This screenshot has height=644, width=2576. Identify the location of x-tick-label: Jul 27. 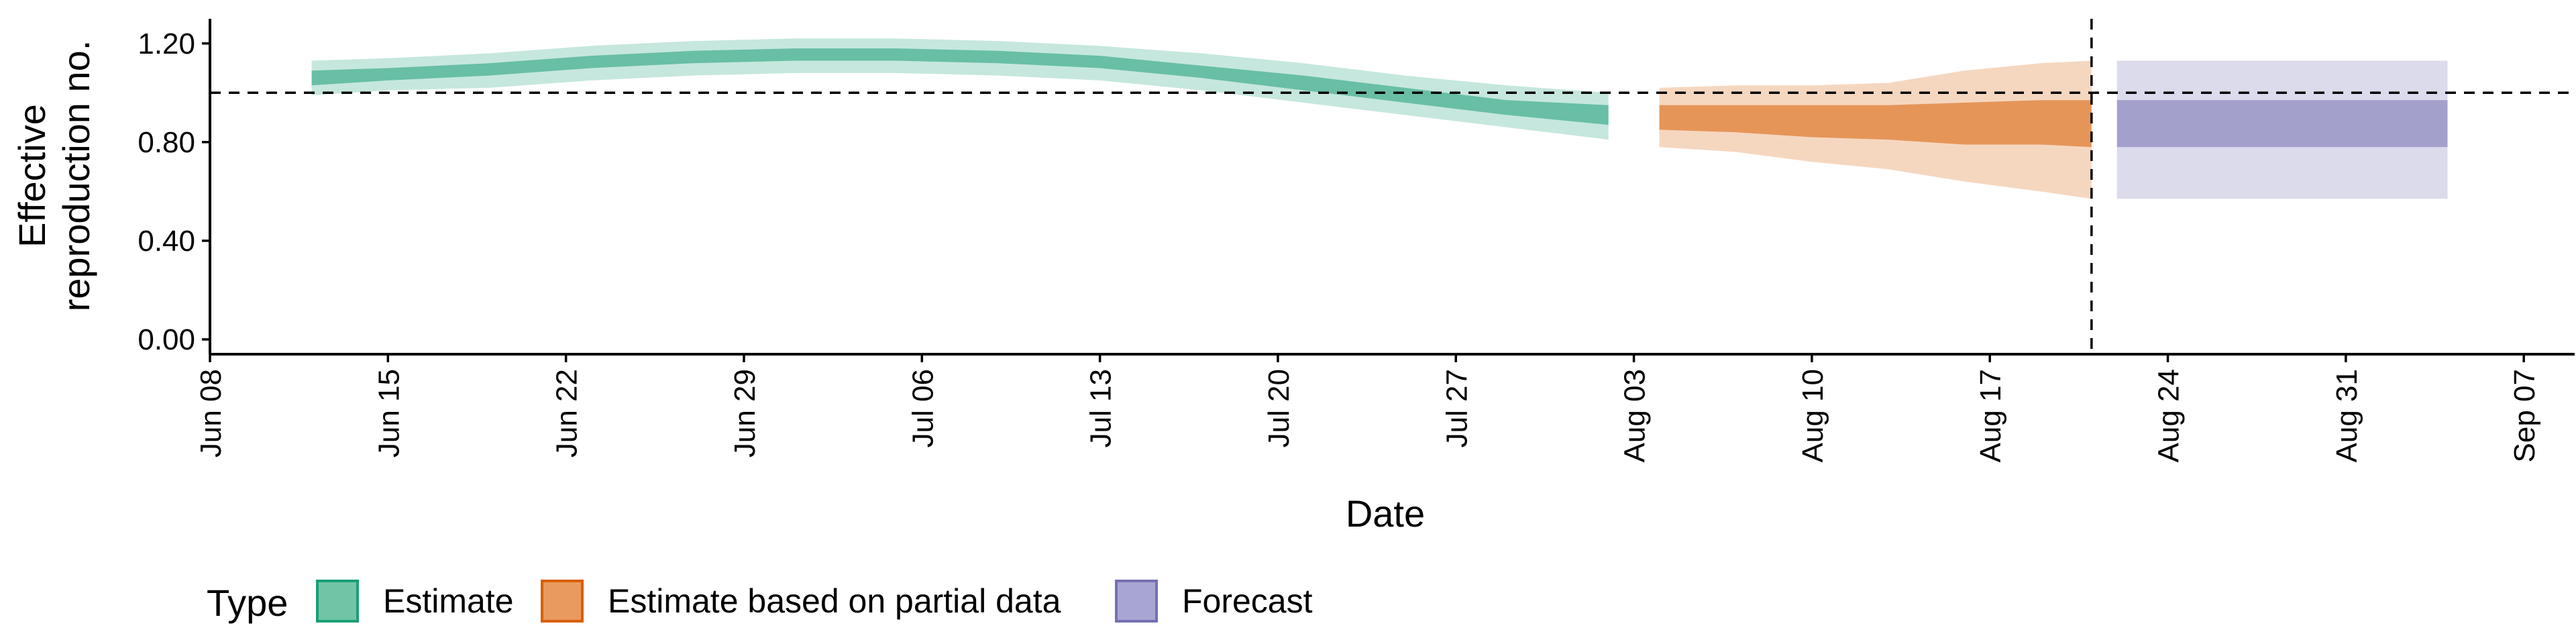
(1456, 408).